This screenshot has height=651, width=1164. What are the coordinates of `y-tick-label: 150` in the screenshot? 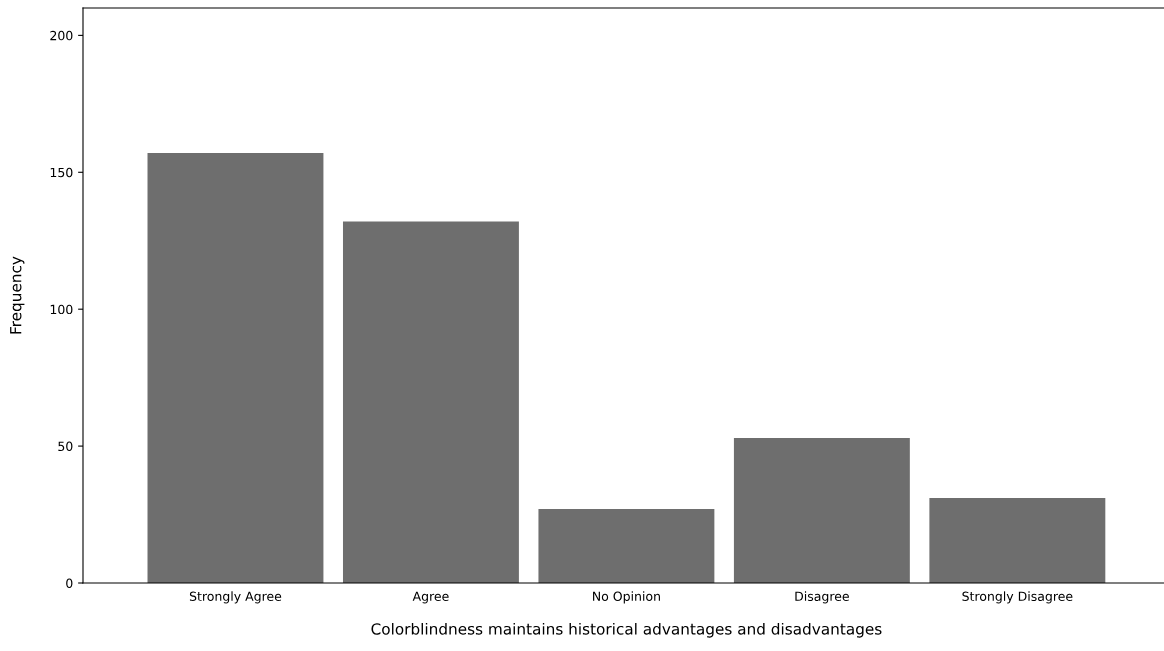 It's located at (61, 172).